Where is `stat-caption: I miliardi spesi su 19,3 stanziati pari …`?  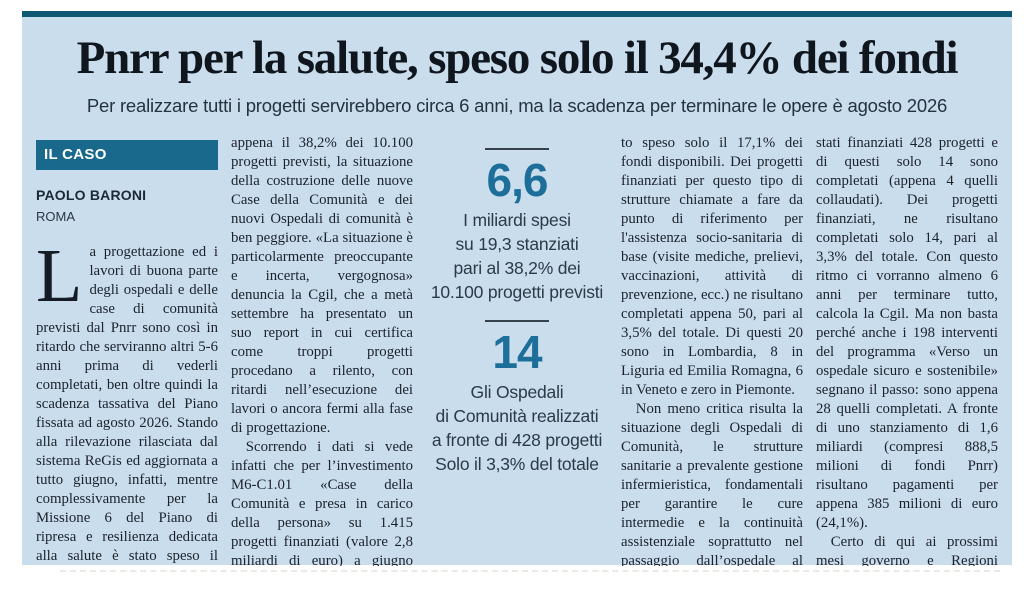 stat-caption: I miliardi spesi su 19,3 stanziati pari … is located at coordinates (517, 256).